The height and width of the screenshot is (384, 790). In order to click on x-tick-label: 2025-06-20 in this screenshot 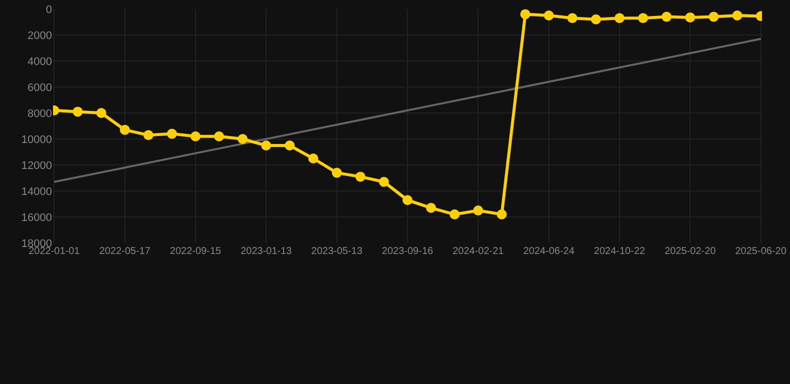, I will do `click(761, 251)`.